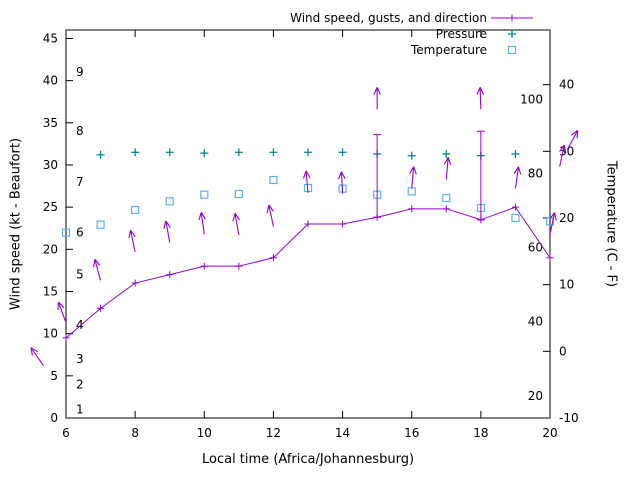 The height and width of the screenshot is (480, 640). Describe the element at coordinates (80, 359) in the screenshot. I see `beaufort-label: 3` at that location.